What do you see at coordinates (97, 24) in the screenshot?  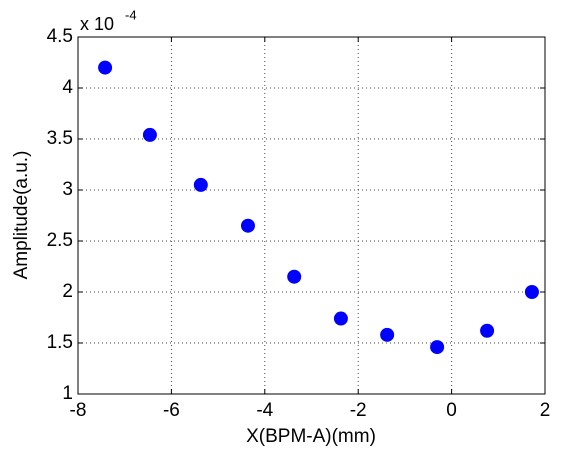 I see `y-multiplier: x 10` at bounding box center [97, 24].